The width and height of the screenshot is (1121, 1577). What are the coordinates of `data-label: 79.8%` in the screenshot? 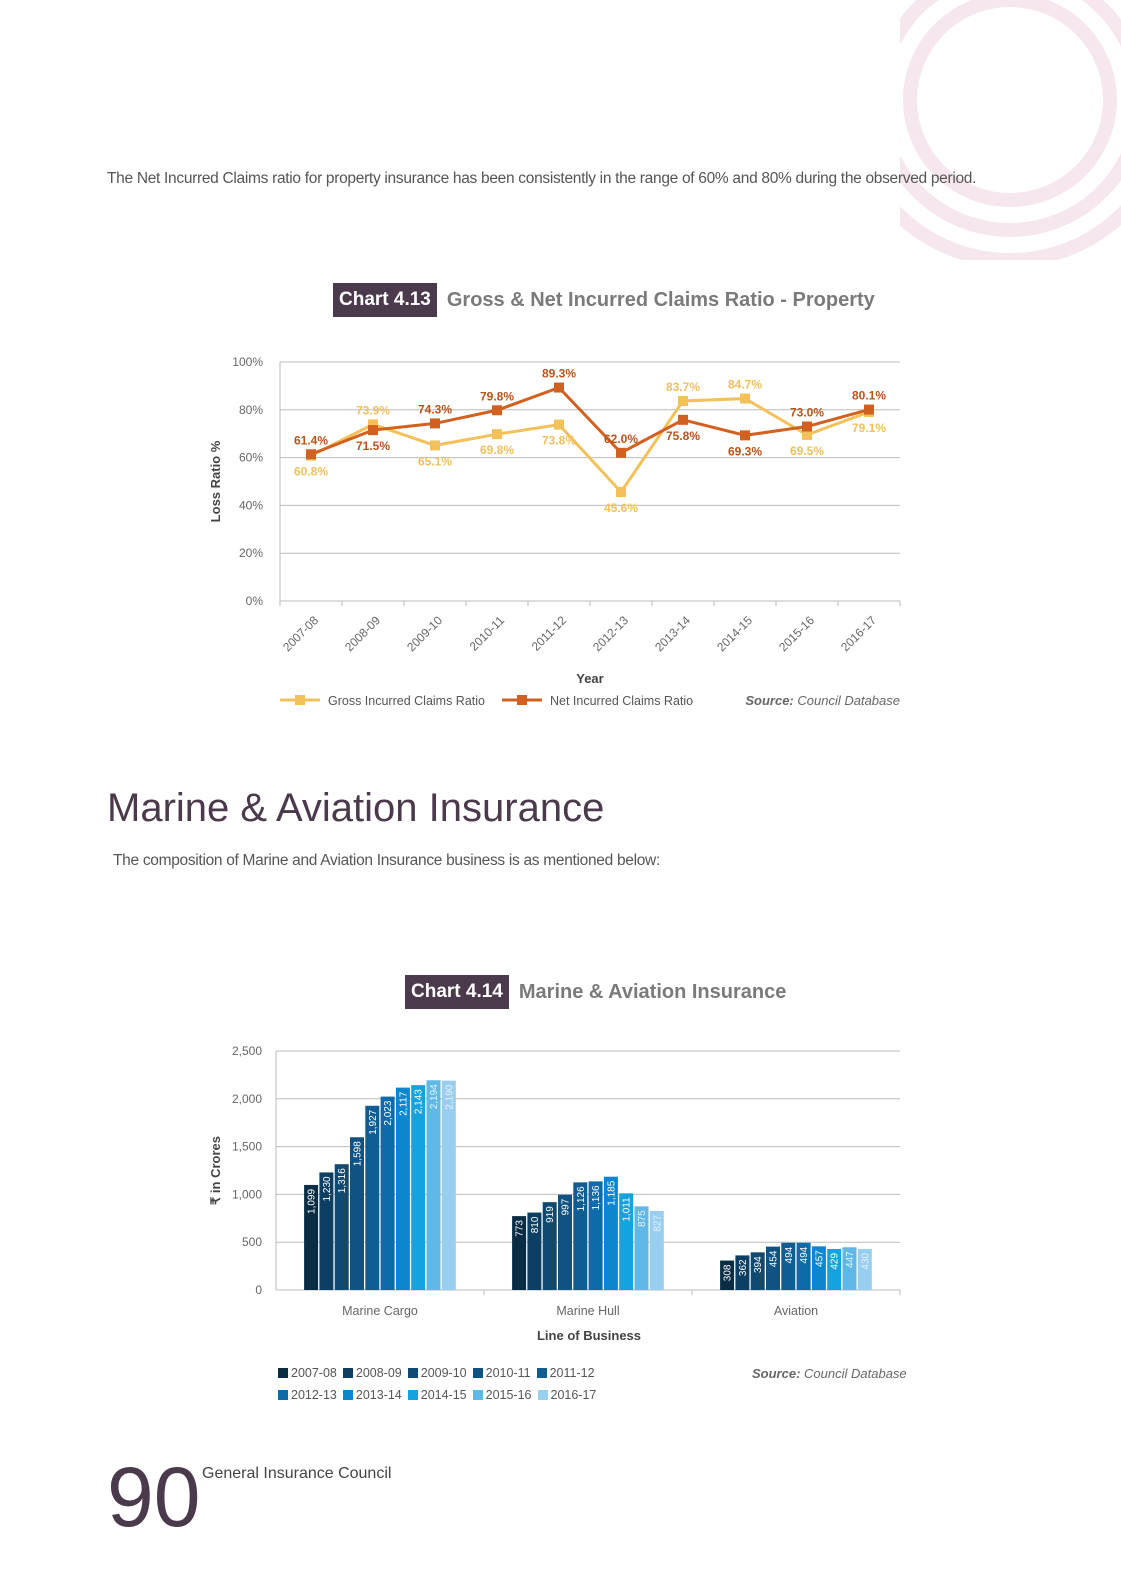 It's located at (497, 396).